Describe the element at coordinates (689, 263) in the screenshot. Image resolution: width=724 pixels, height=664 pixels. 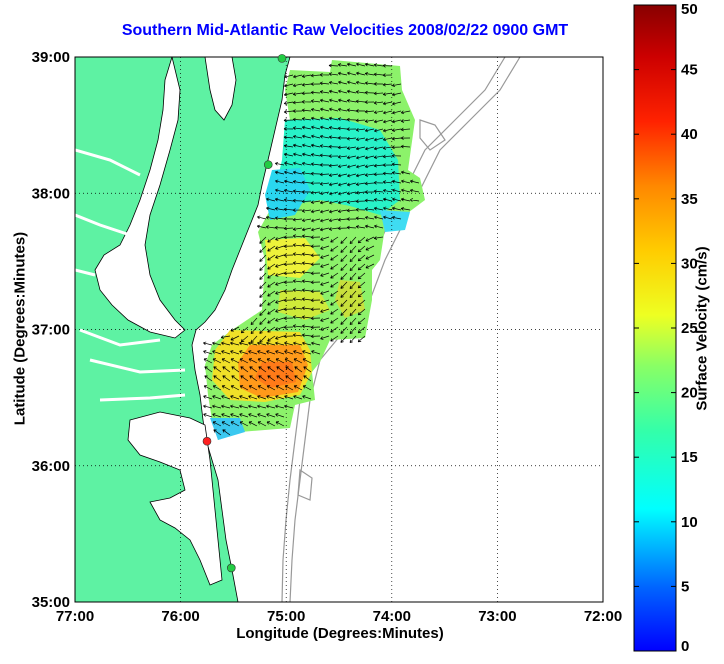
I see `colorbar-tick-label: 30` at that location.